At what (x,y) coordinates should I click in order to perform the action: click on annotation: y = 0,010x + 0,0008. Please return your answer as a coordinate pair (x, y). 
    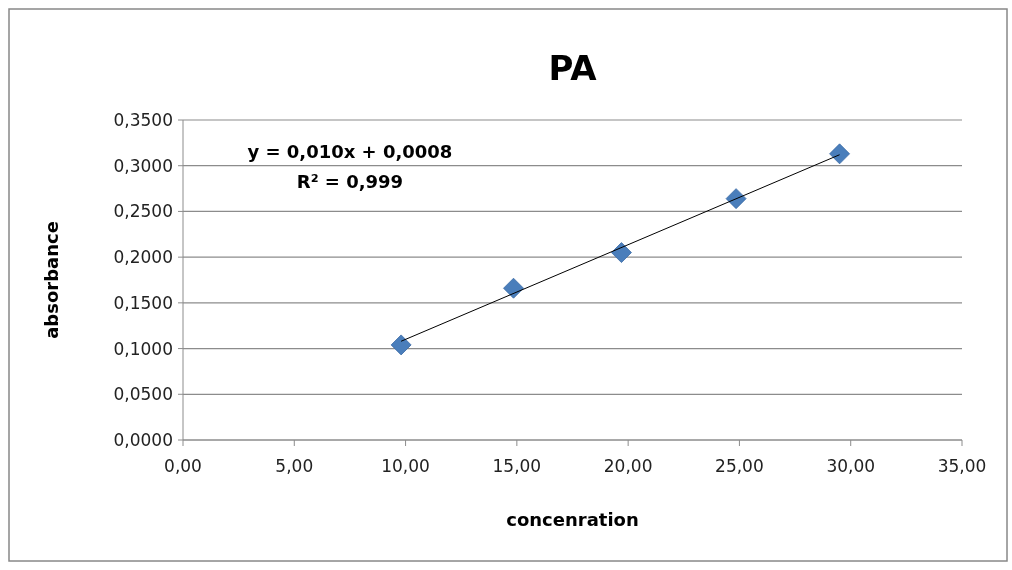
    Looking at the image, I should click on (350, 151).